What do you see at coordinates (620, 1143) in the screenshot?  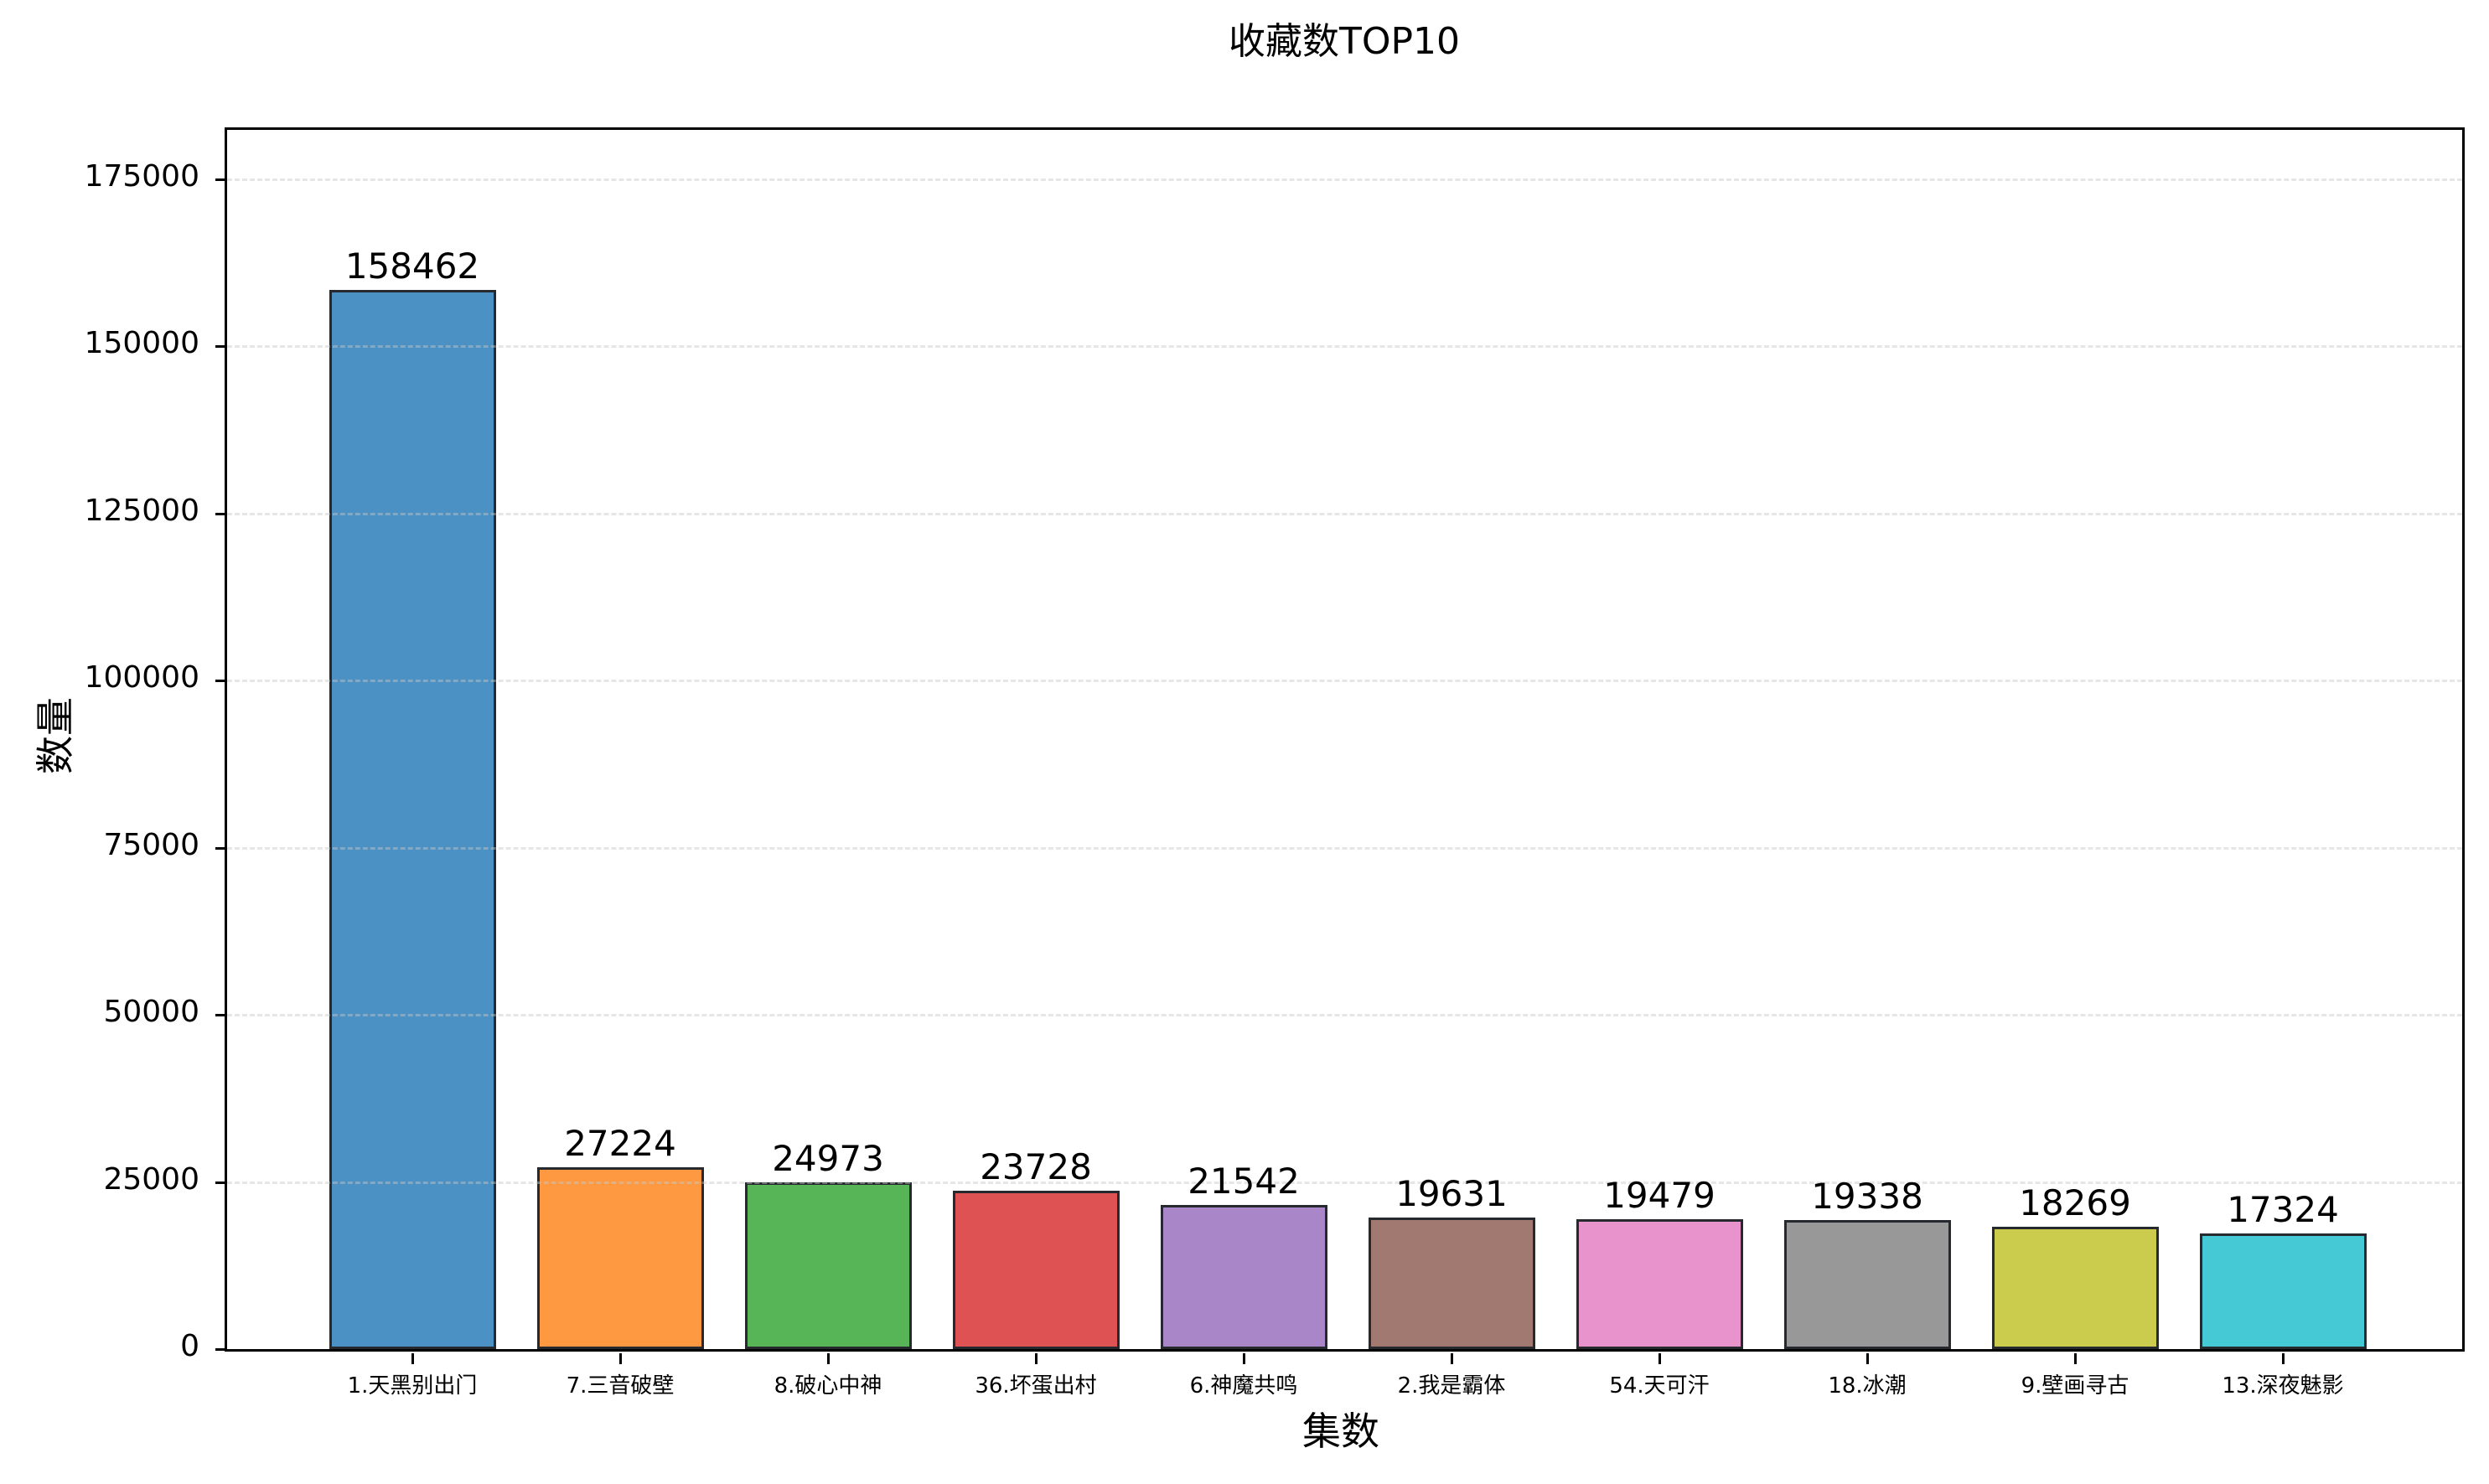 I see `bar-value-label: 27224` at bounding box center [620, 1143].